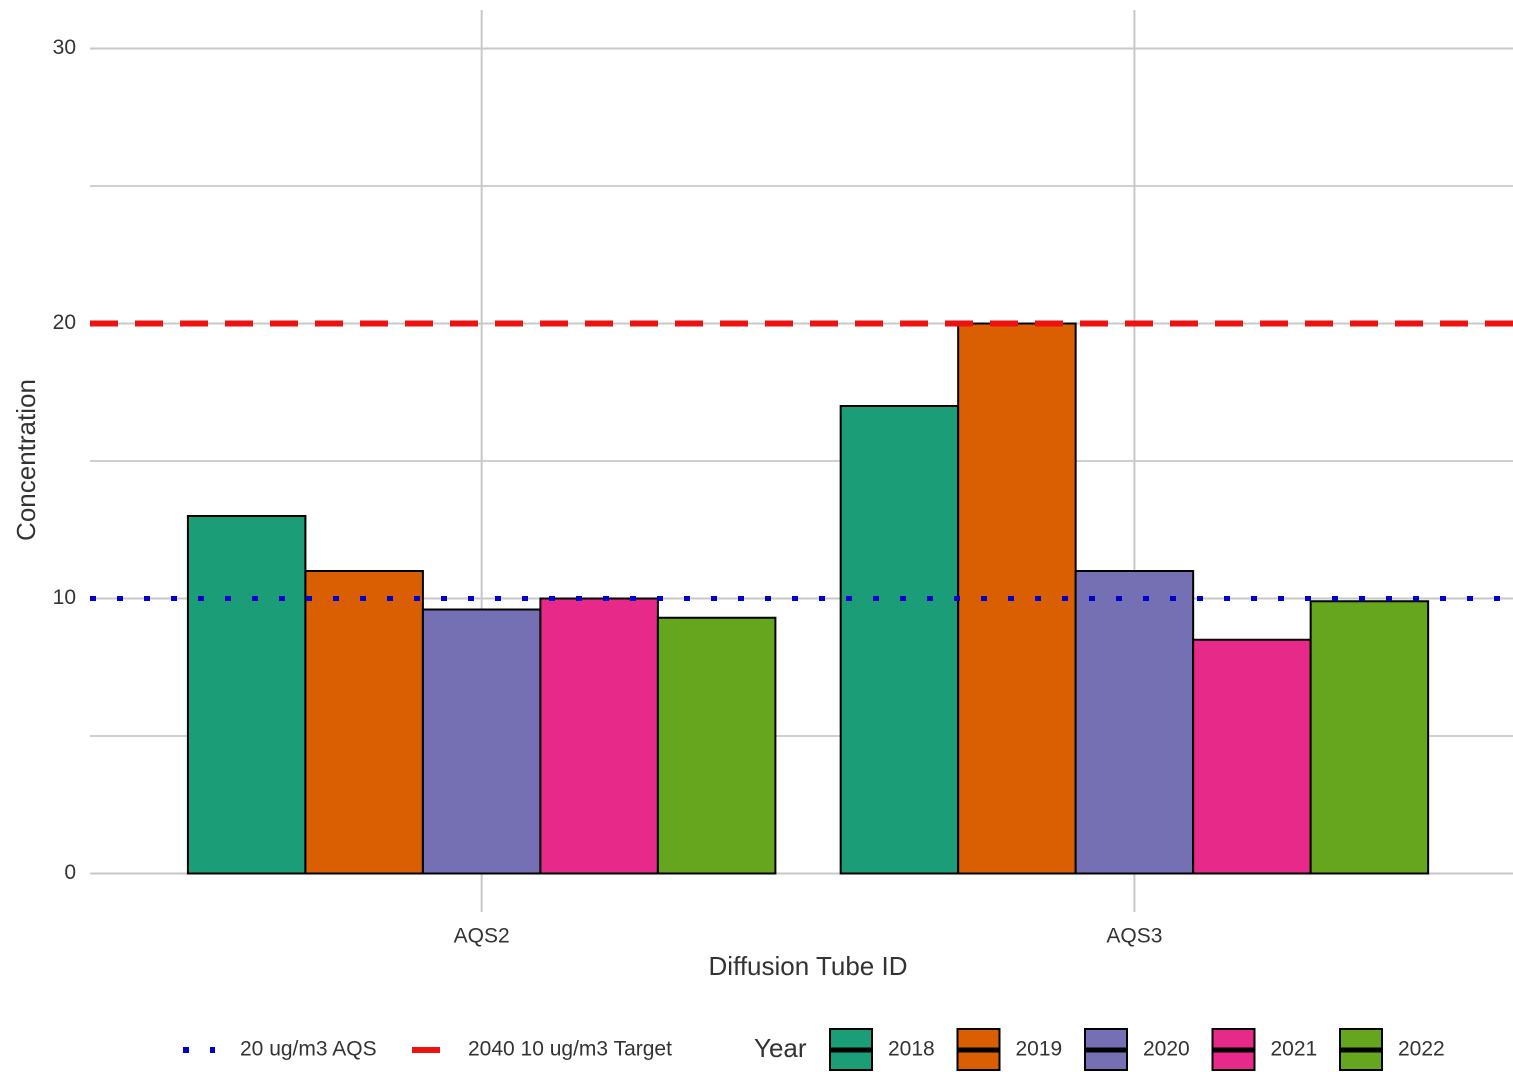 The height and width of the screenshot is (1072, 1513). I want to click on legend-label: 2020, so click(1166, 1049).